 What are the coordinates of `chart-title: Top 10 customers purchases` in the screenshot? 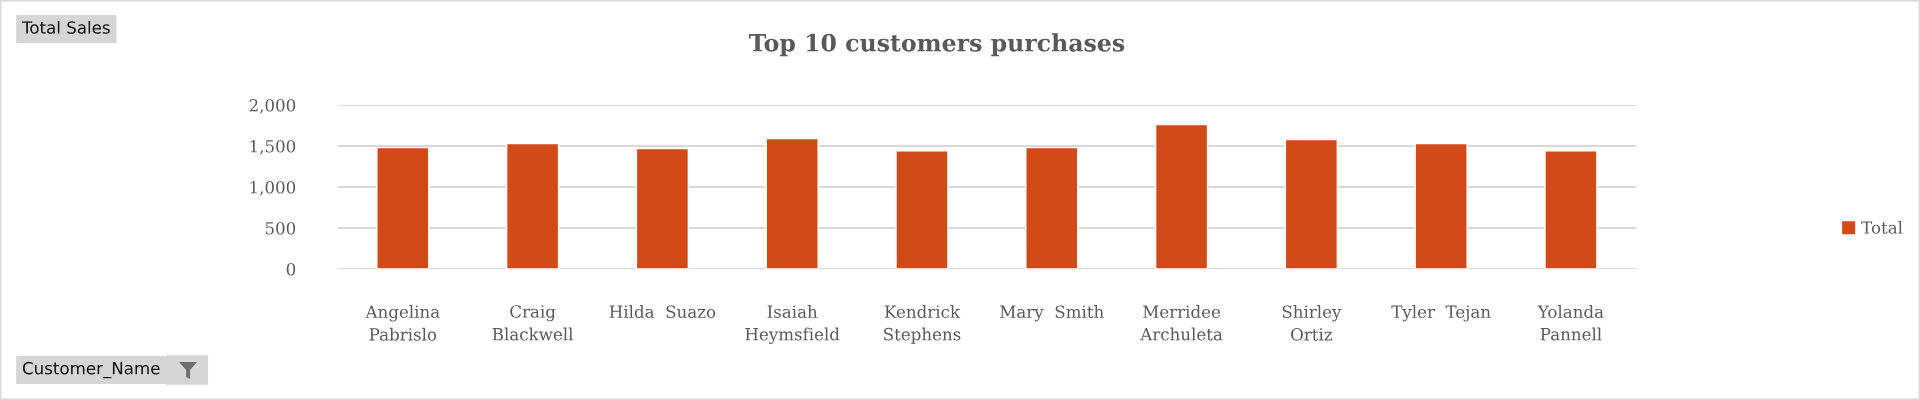 It's located at (937, 45).